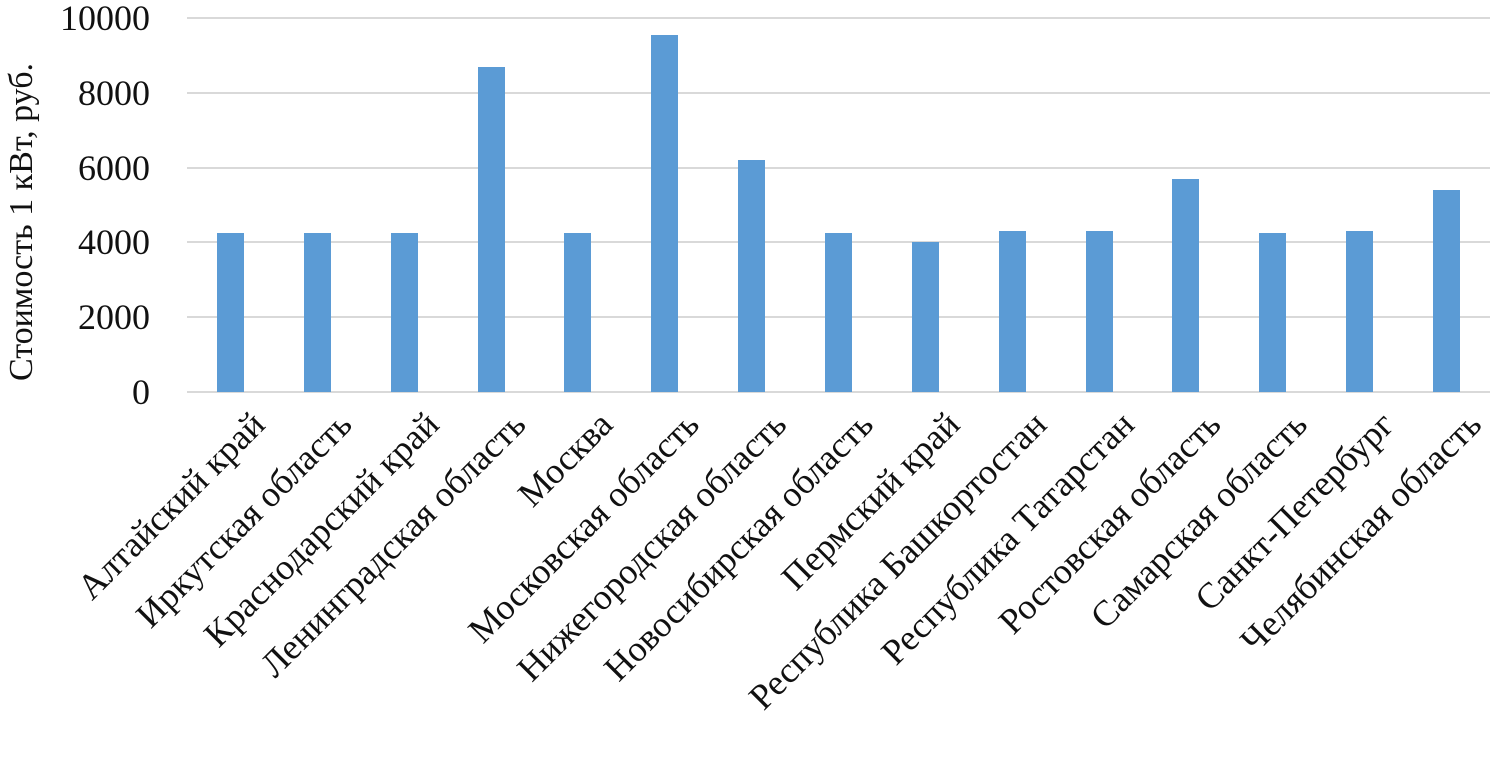  What do you see at coordinates (141, 392) in the screenshot?
I see `y-tick-label: 0` at bounding box center [141, 392].